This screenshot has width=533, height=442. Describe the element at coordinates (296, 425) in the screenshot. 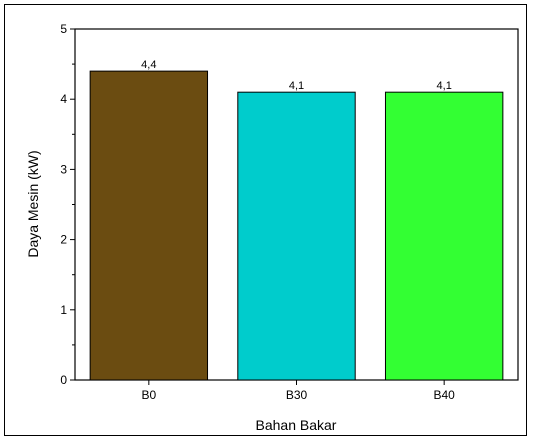

I see `x-axis-title: Bahan Bakar` at that location.